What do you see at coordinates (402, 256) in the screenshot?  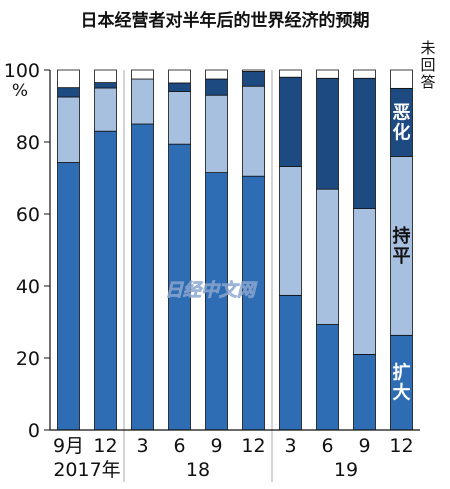 I see `segment-label-1-char-1: 平` at bounding box center [402, 256].